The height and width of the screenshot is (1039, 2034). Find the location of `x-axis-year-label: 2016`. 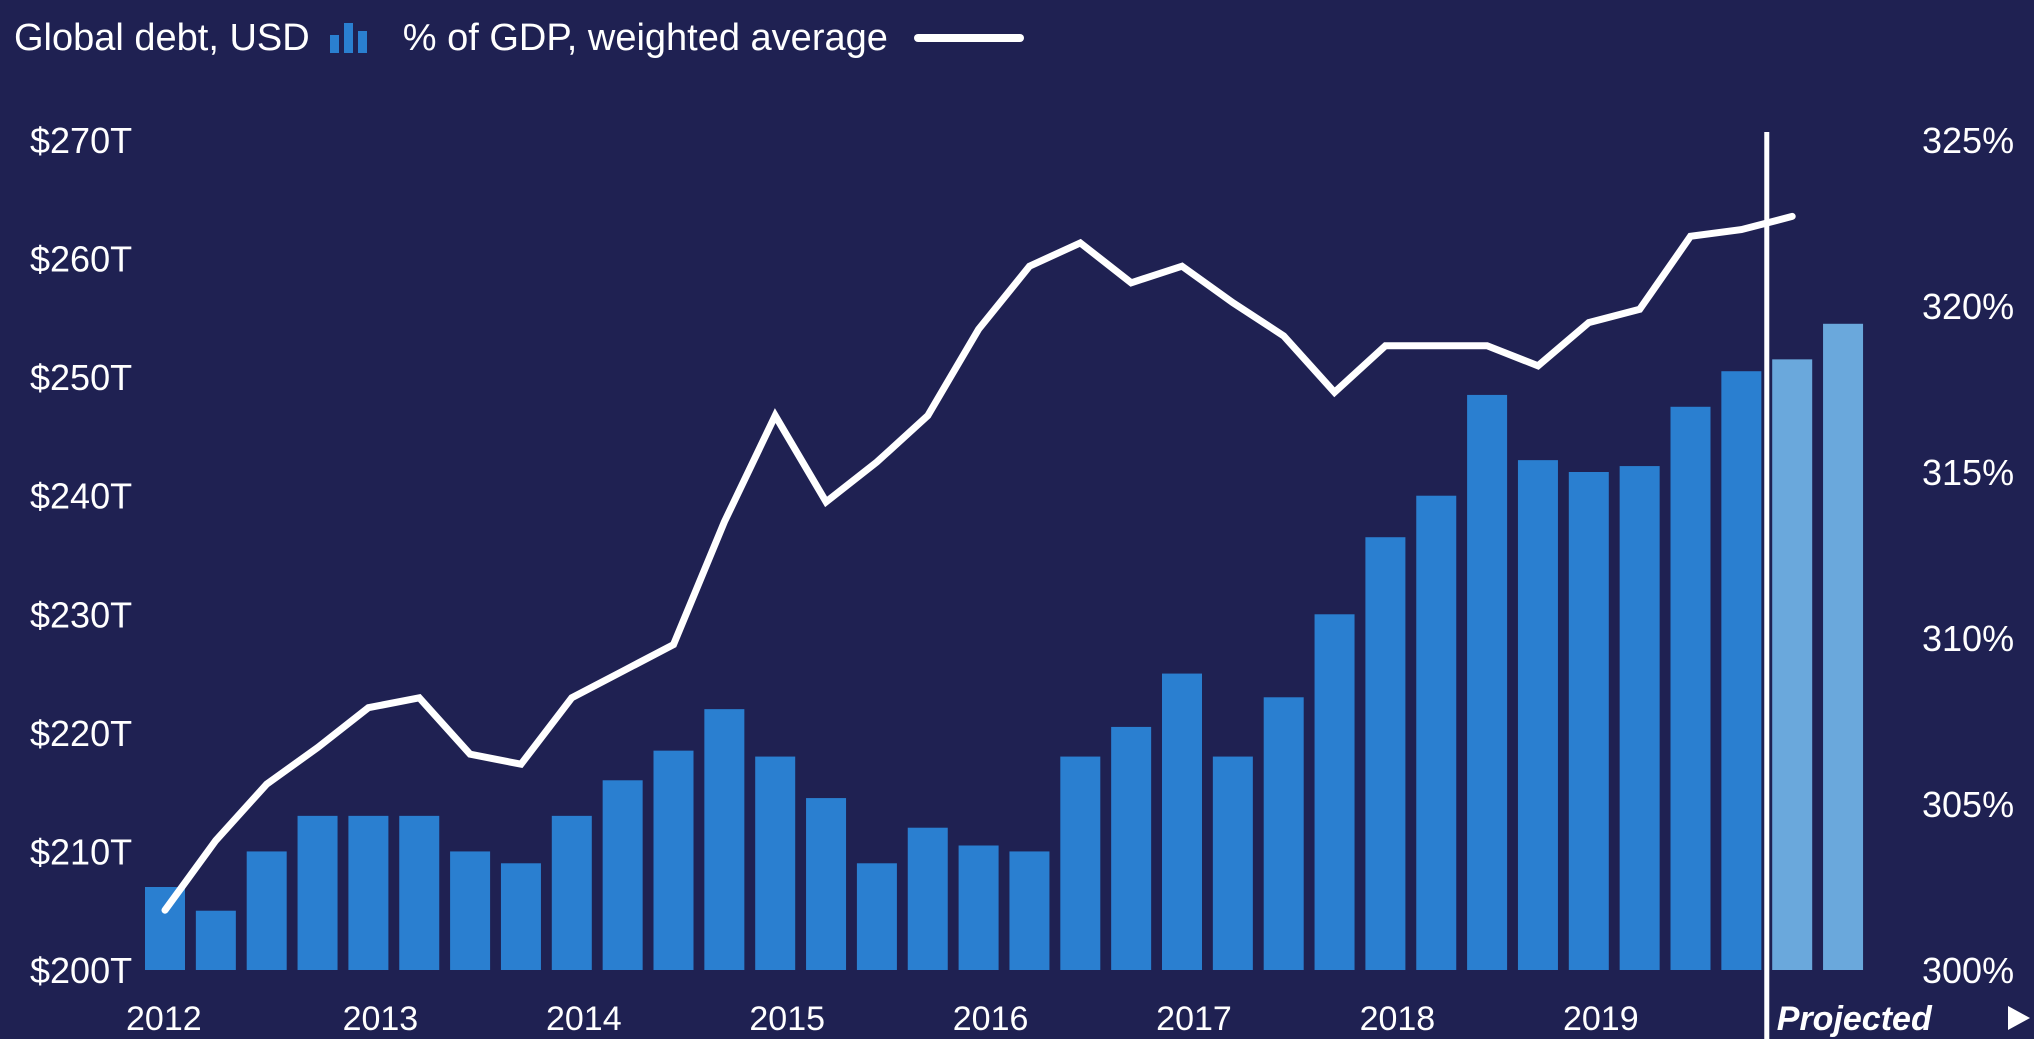

x-axis-year-label: 2016 is located at coordinates (991, 1019).